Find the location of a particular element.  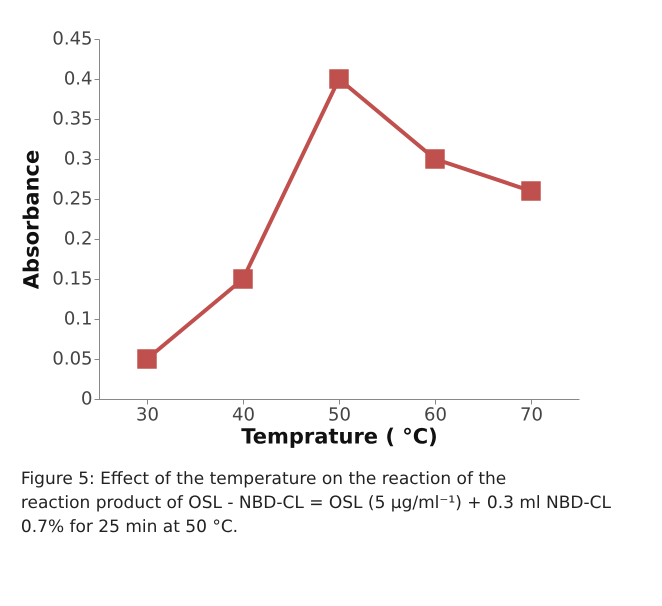

x-tick-label: 70 is located at coordinates (531, 415).